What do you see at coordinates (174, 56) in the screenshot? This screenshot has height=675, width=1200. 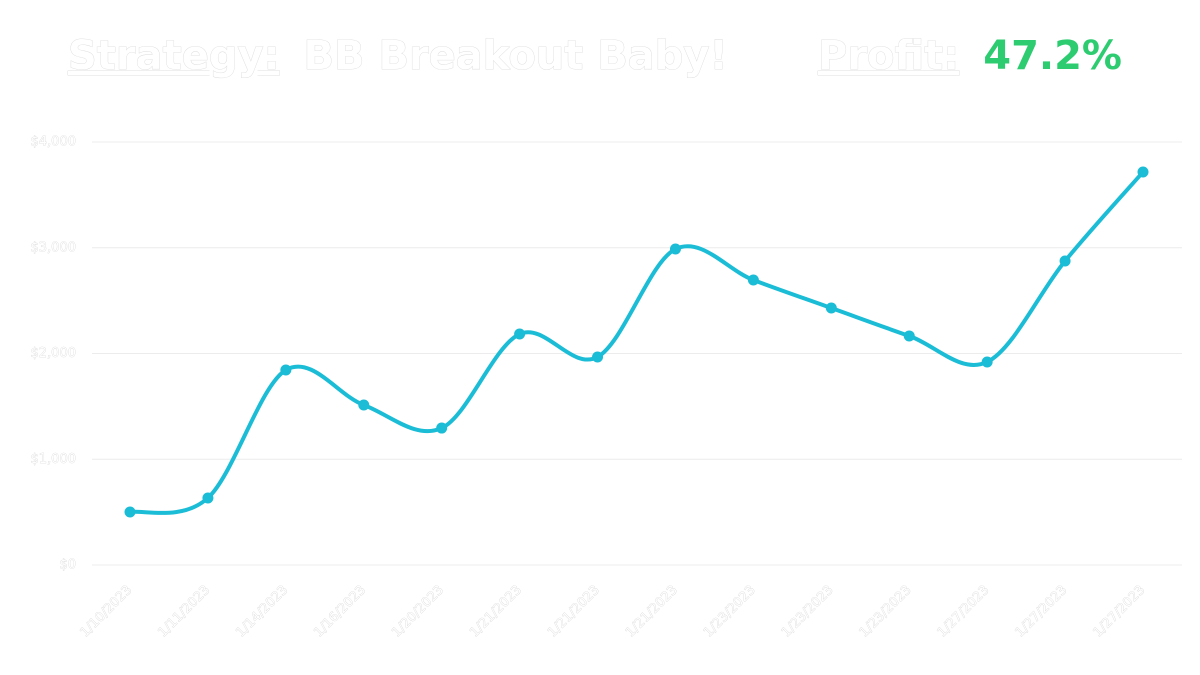 I see `title-label: Strategy:` at bounding box center [174, 56].